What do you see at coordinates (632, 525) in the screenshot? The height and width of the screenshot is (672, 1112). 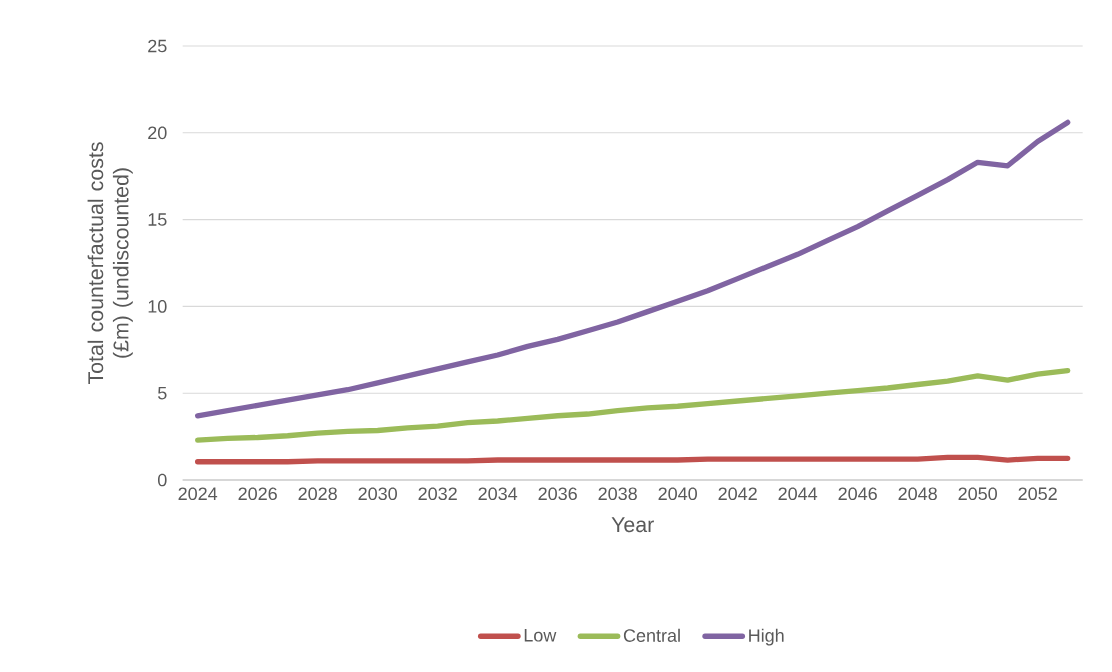 I see `x-axis-title: Year` at bounding box center [632, 525].